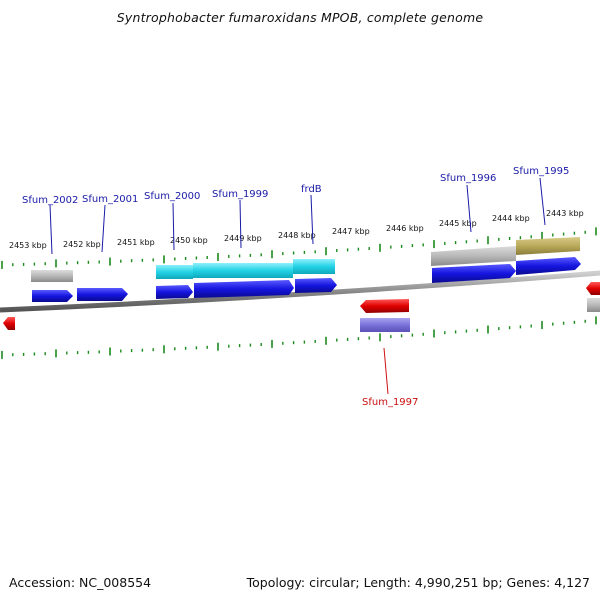  What do you see at coordinates (297, 235) in the screenshot?
I see `kbp-label: 2448 kbp` at bounding box center [297, 235].